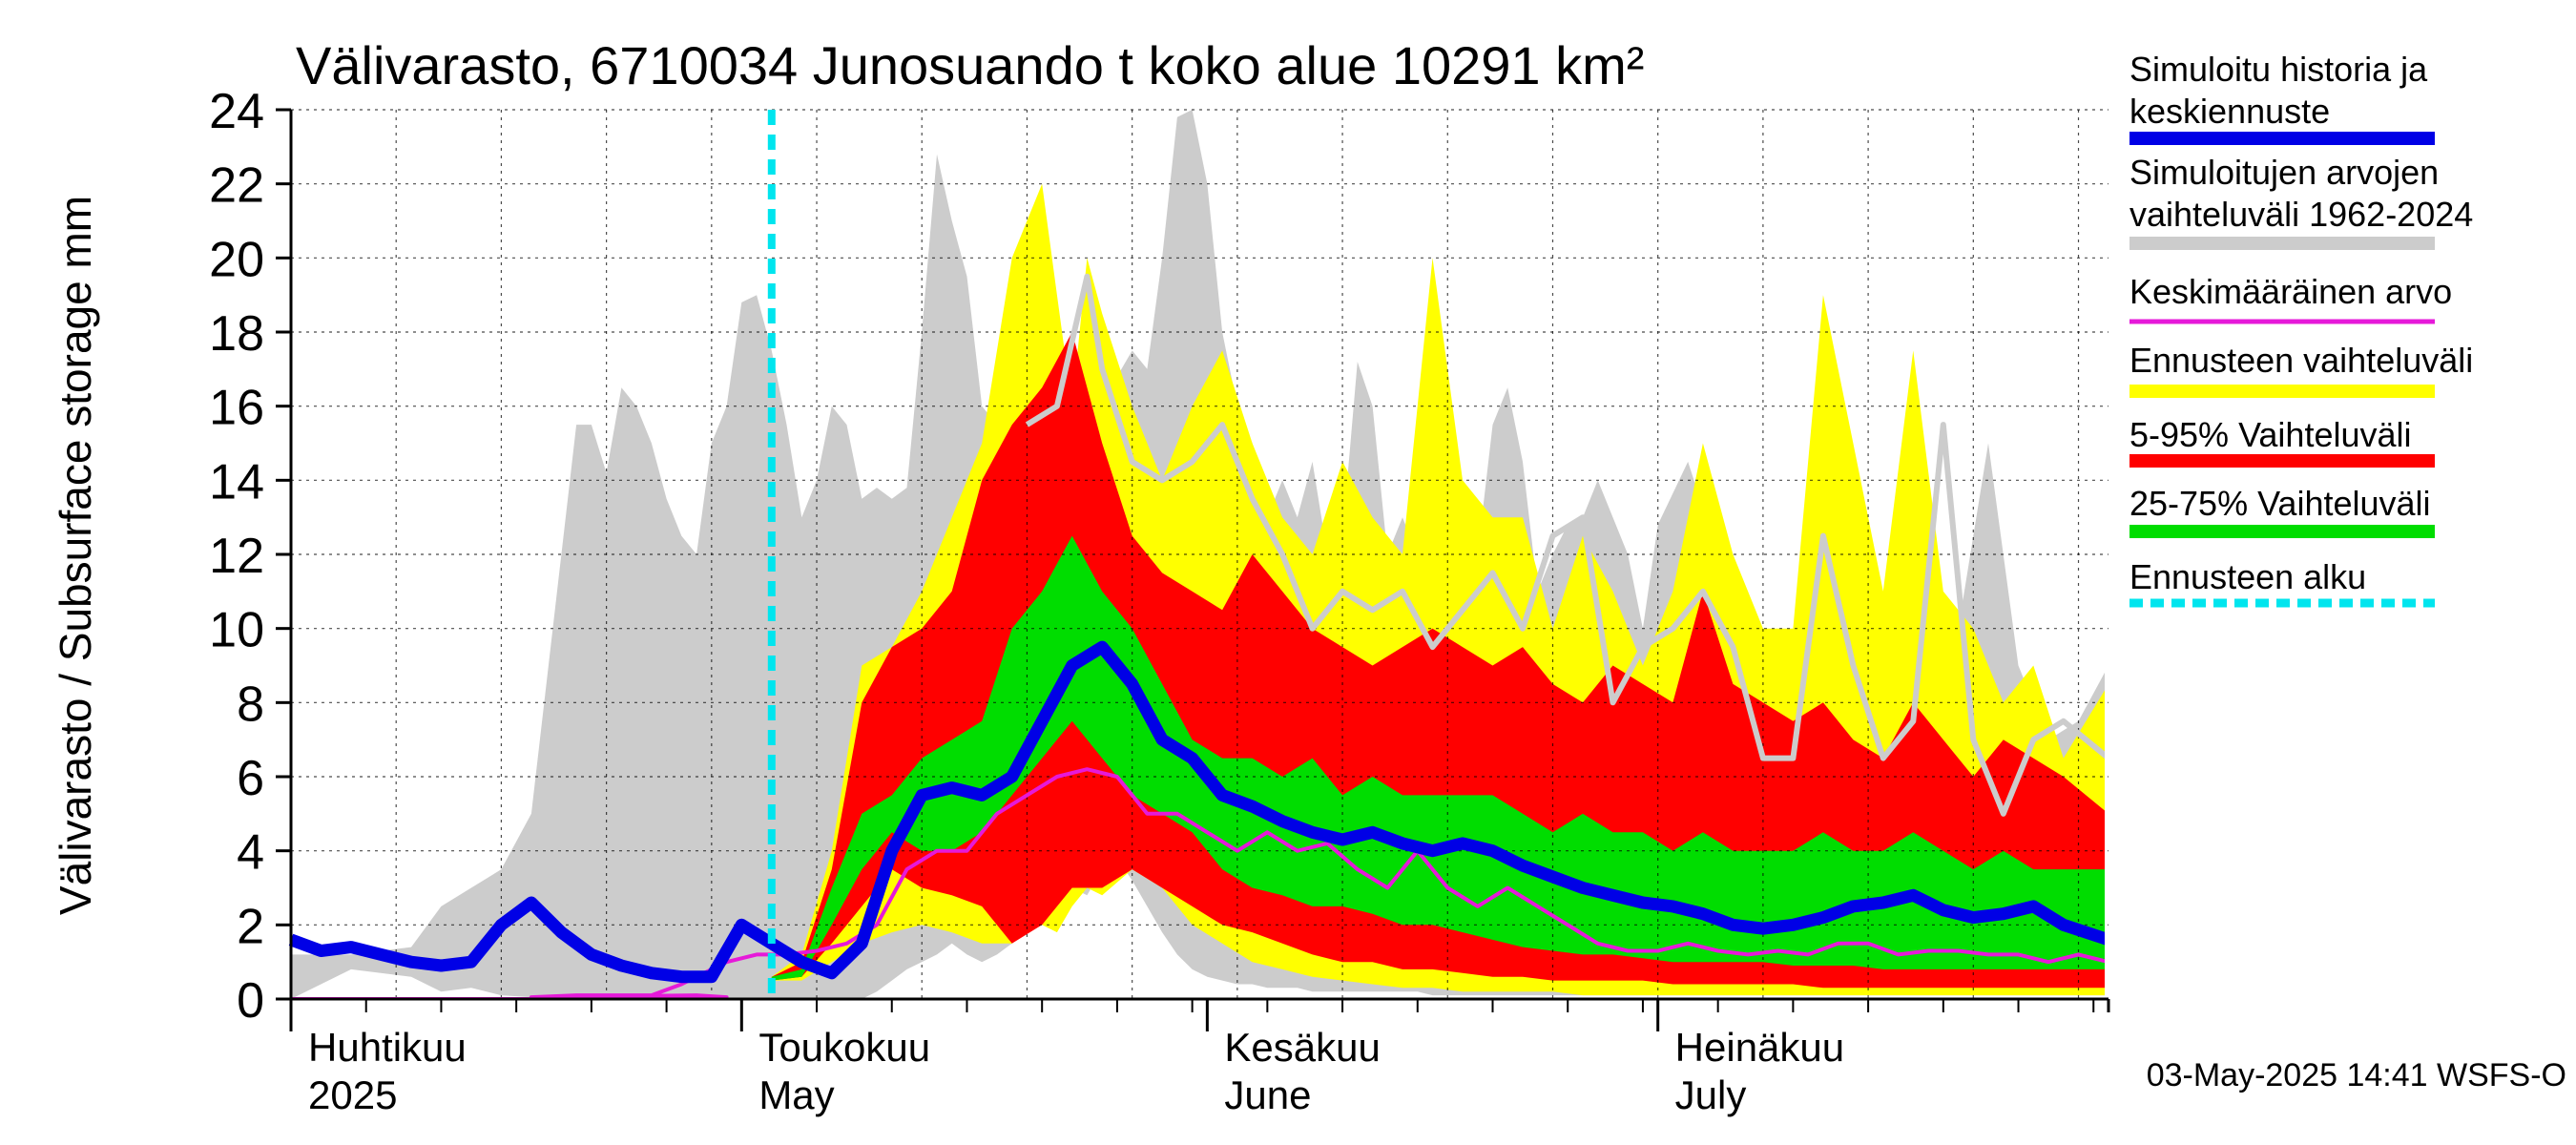  Describe the element at coordinates (2229, 112) in the screenshot. I see `legend-label-0-1: keskiennuste` at that location.